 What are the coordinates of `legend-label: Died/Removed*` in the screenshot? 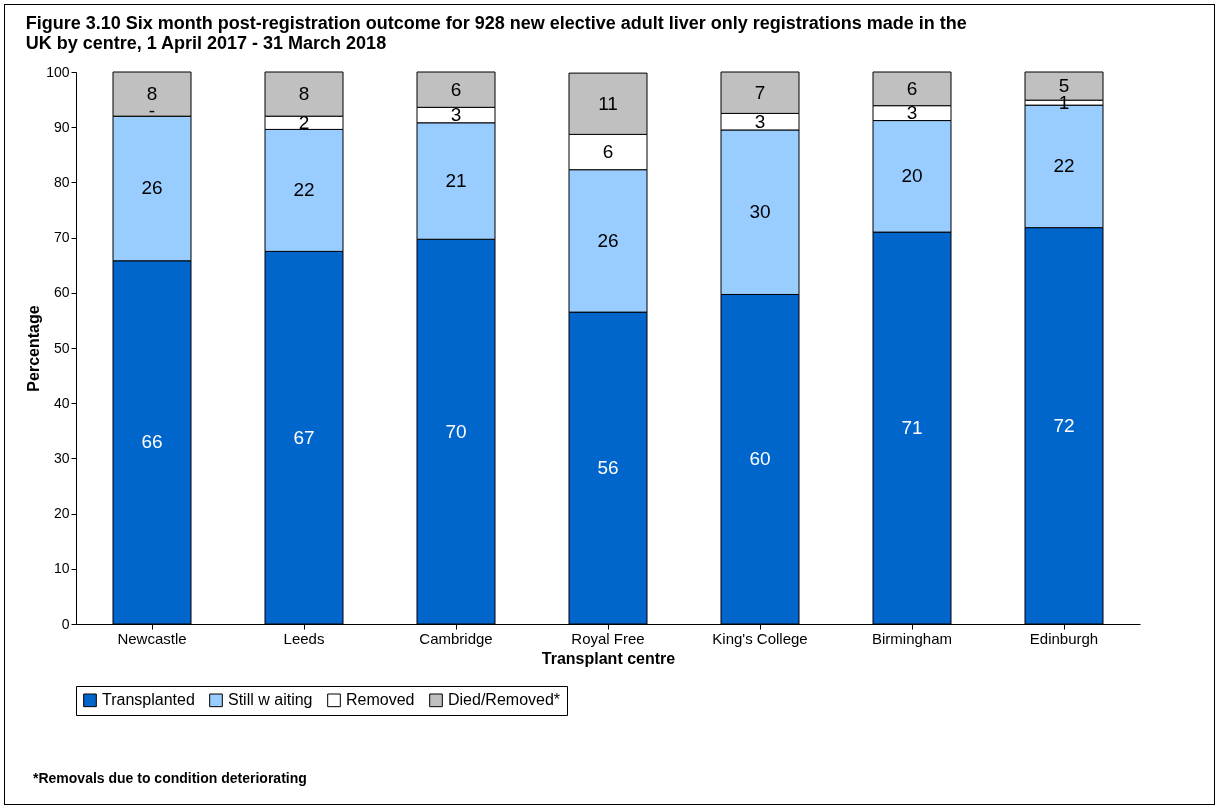 It's located at (504, 700).